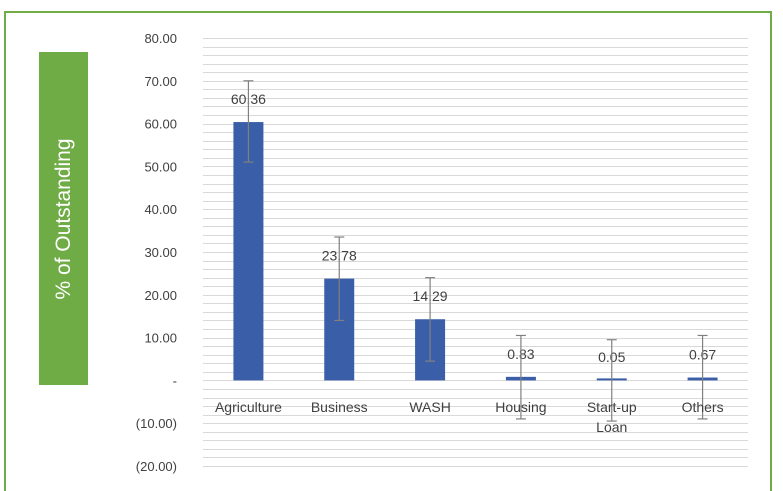 This screenshot has height=491, width=783. Describe the element at coordinates (160, 124) in the screenshot. I see `y-tick-label: 60.00` at that location.